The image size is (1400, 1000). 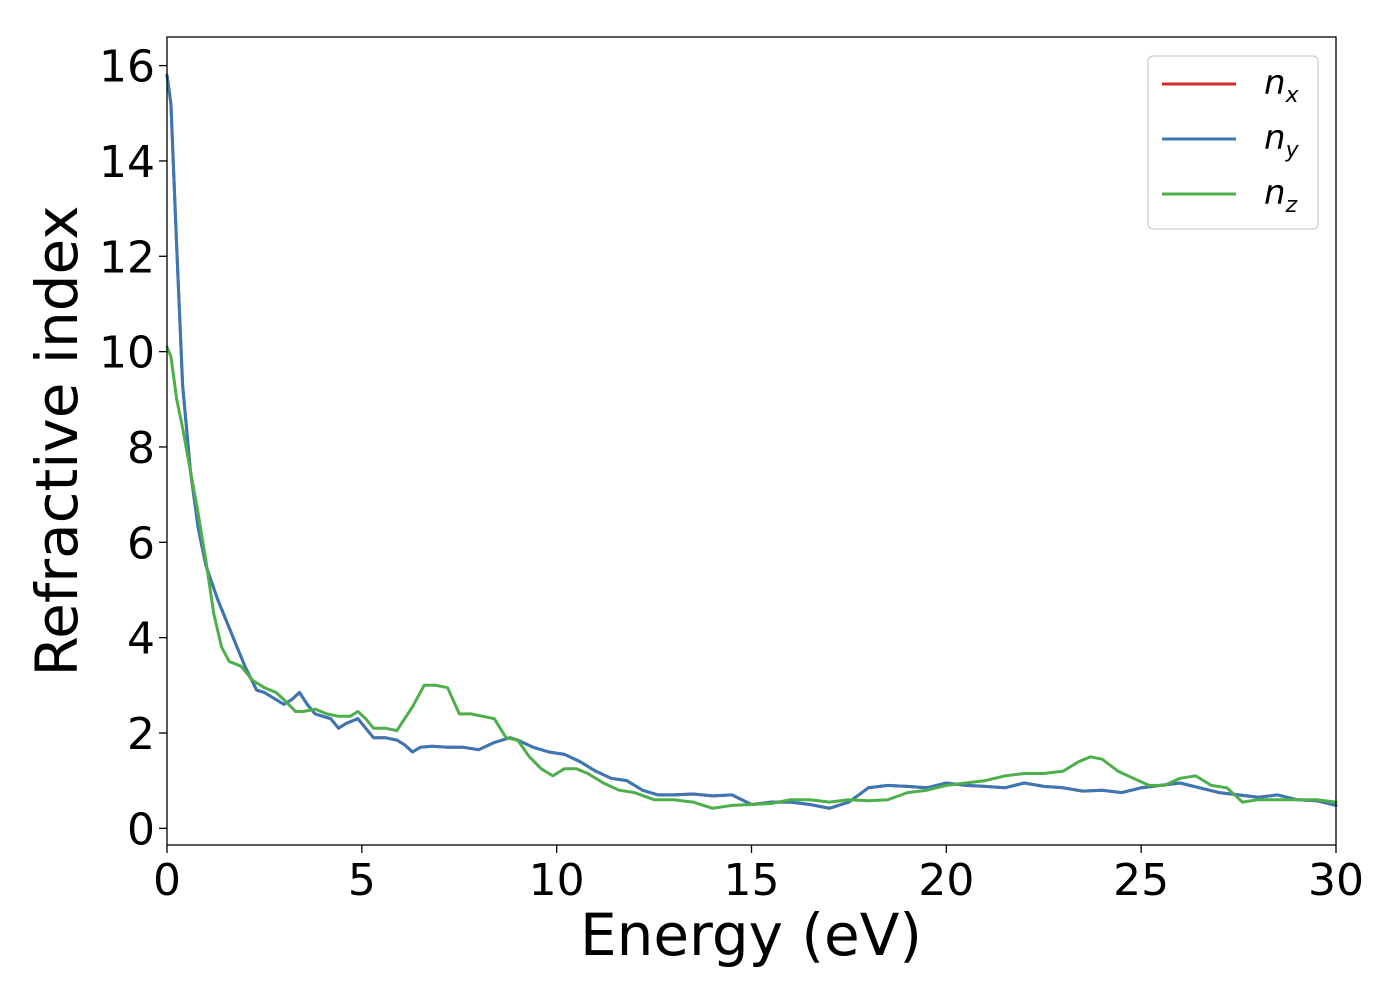 I want to click on legend-box, so click(x=1233, y=142).